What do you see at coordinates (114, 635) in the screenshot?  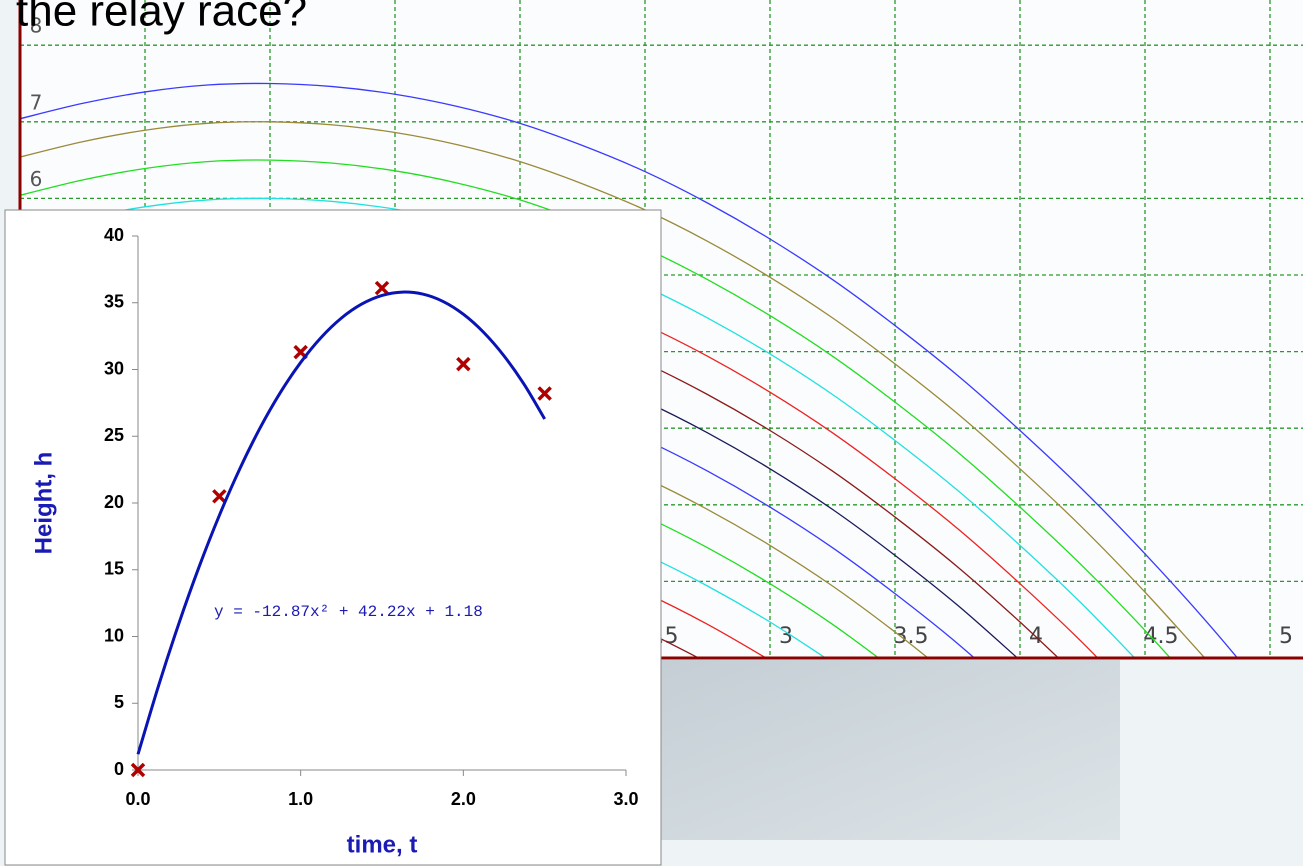 I see `y-tick-label: 10` at bounding box center [114, 635].